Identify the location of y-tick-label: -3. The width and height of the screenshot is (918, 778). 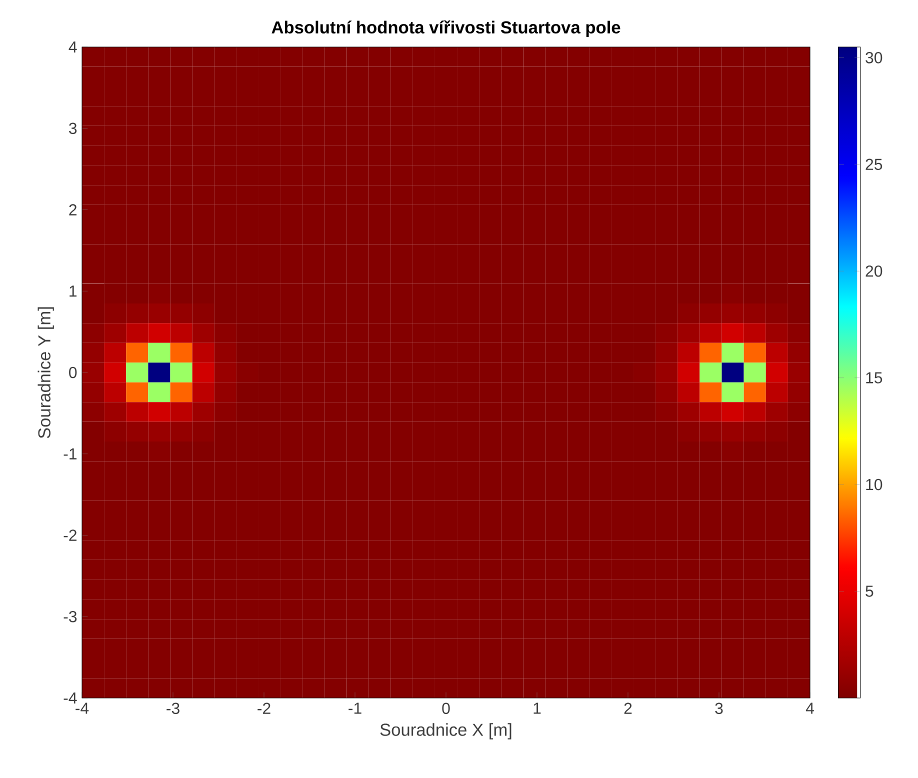
(70, 616).